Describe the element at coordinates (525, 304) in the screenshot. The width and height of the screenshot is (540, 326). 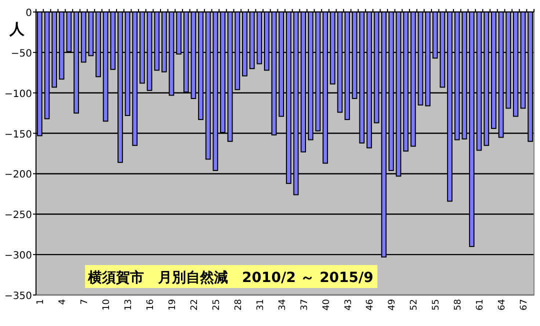
I see `x-tick-label: 67` at that location.